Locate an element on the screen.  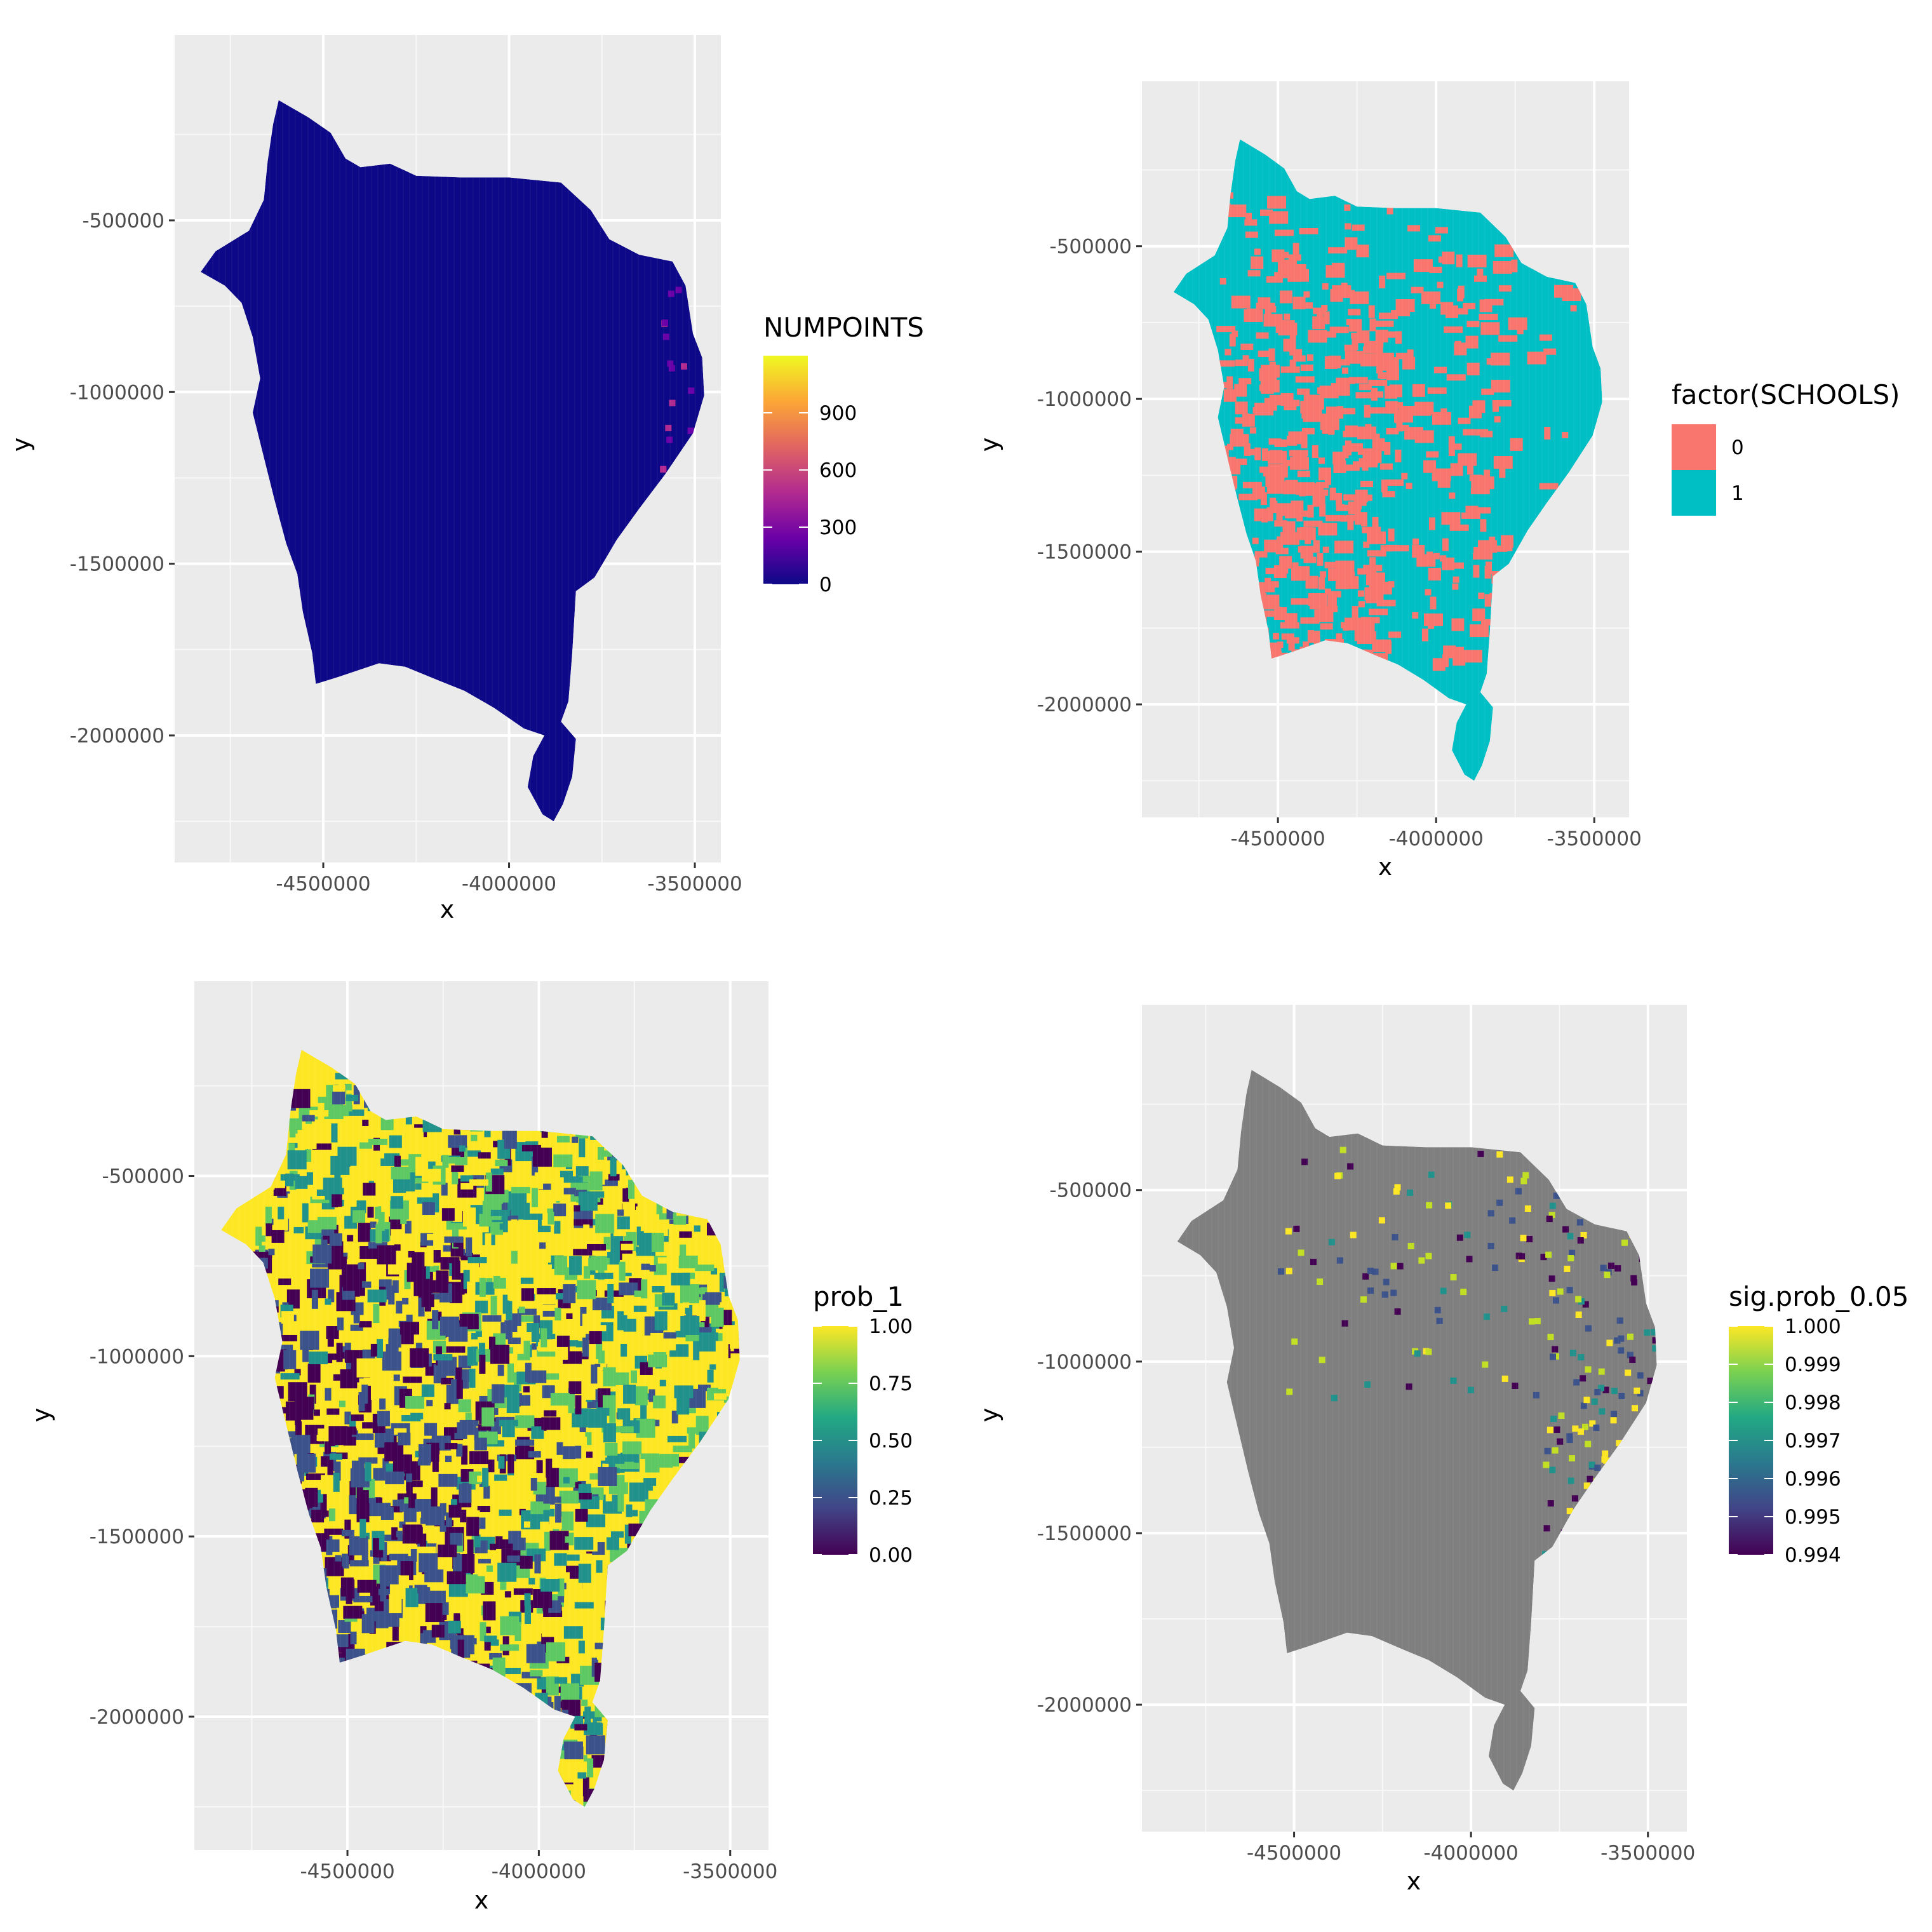
legend-break-label: 0 is located at coordinates (825, 585).